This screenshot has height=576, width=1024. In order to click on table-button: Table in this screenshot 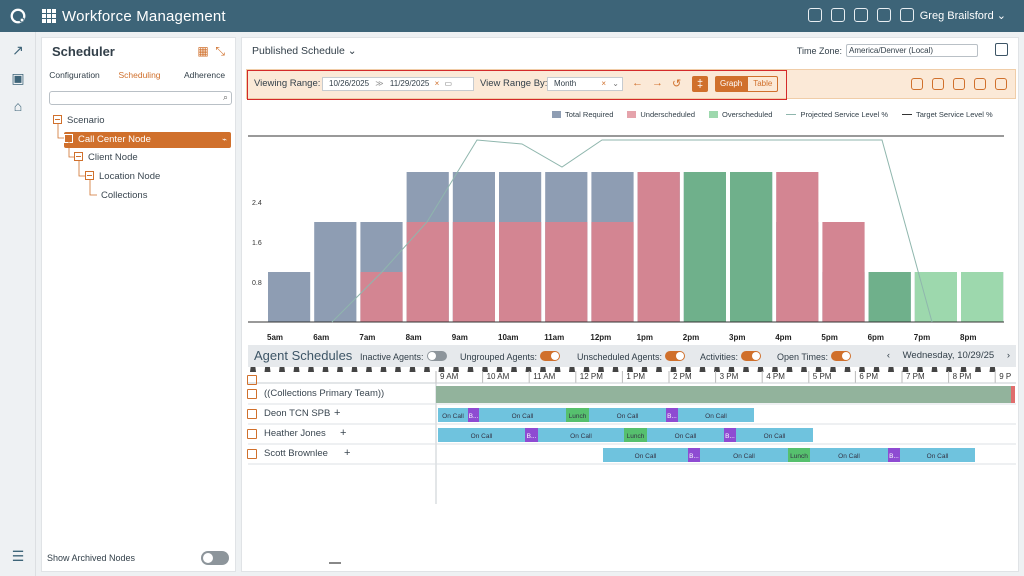, I will do `click(763, 84)`.